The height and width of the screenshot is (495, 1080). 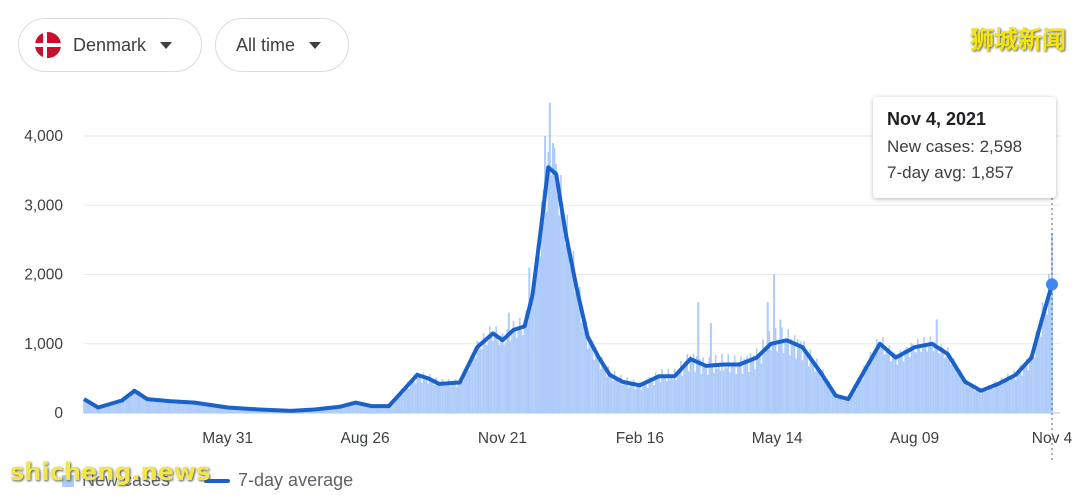 What do you see at coordinates (282, 45) in the screenshot?
I see `time-range-select: All time` at bounding box center [282, 45].